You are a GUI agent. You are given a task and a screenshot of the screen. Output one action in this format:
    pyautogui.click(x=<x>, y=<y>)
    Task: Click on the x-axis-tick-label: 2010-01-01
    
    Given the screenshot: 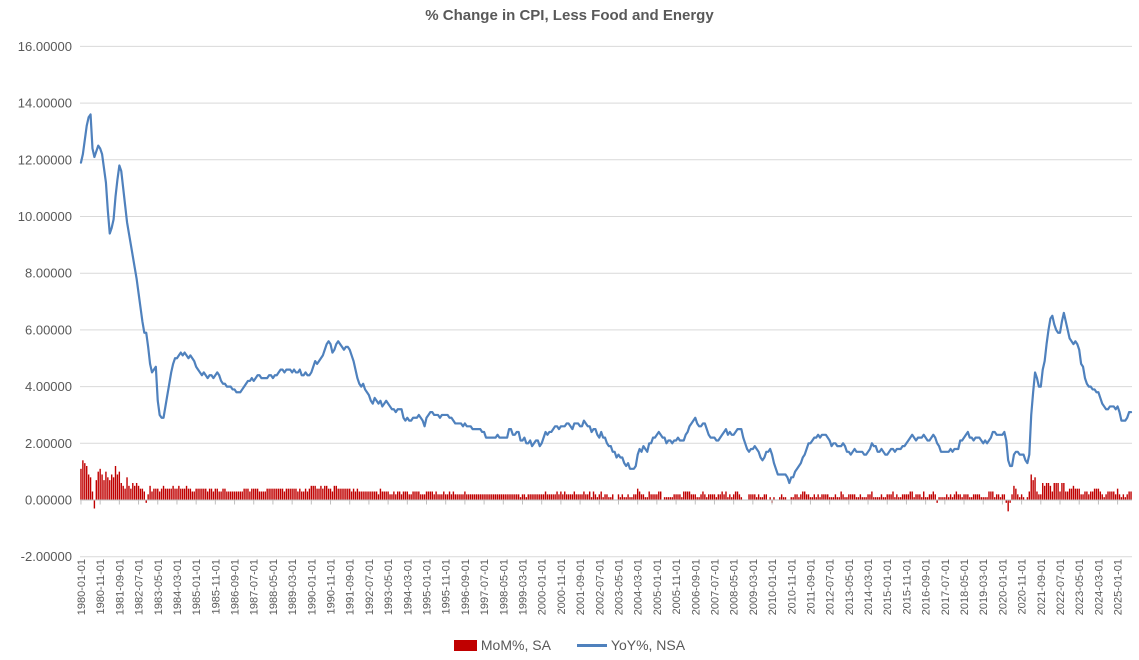 What is the action you would take?
    pyautogui.click(x=773, y=587)
    